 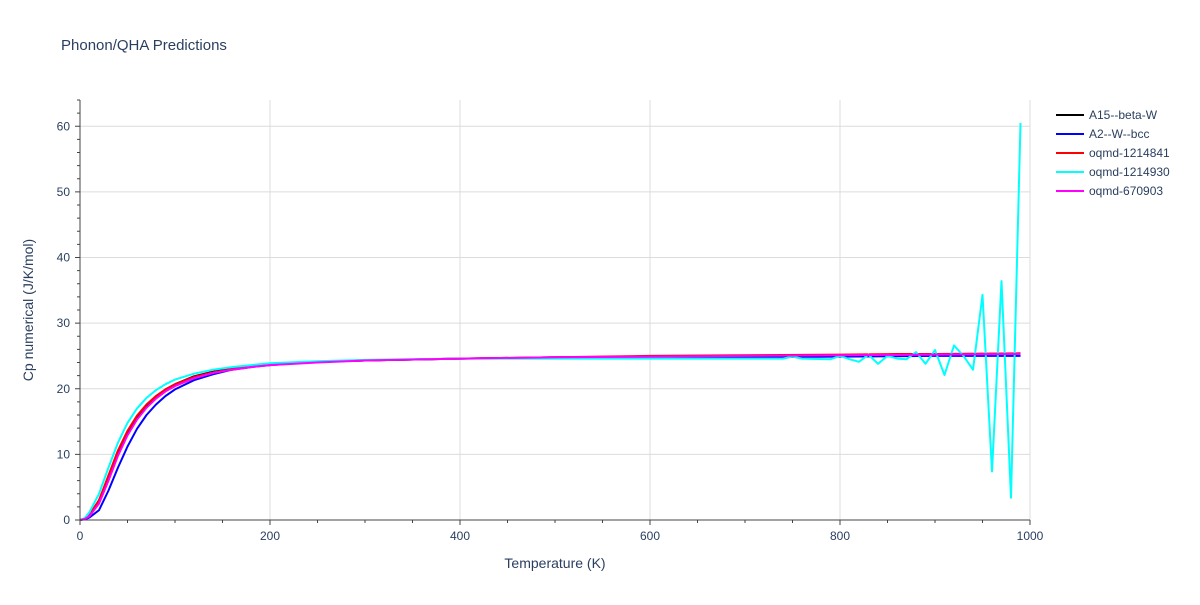 What do you see at coordinates (1030, 536) in the screenshot?
I see `x-tick-label: 1000` at bounding box center [1030, 536].